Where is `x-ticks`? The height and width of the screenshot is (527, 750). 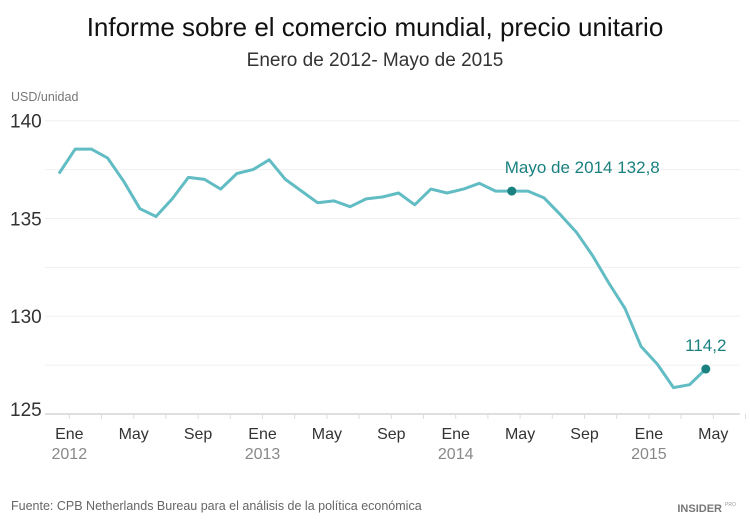 x-ticks is located at coordinates (407, 416).